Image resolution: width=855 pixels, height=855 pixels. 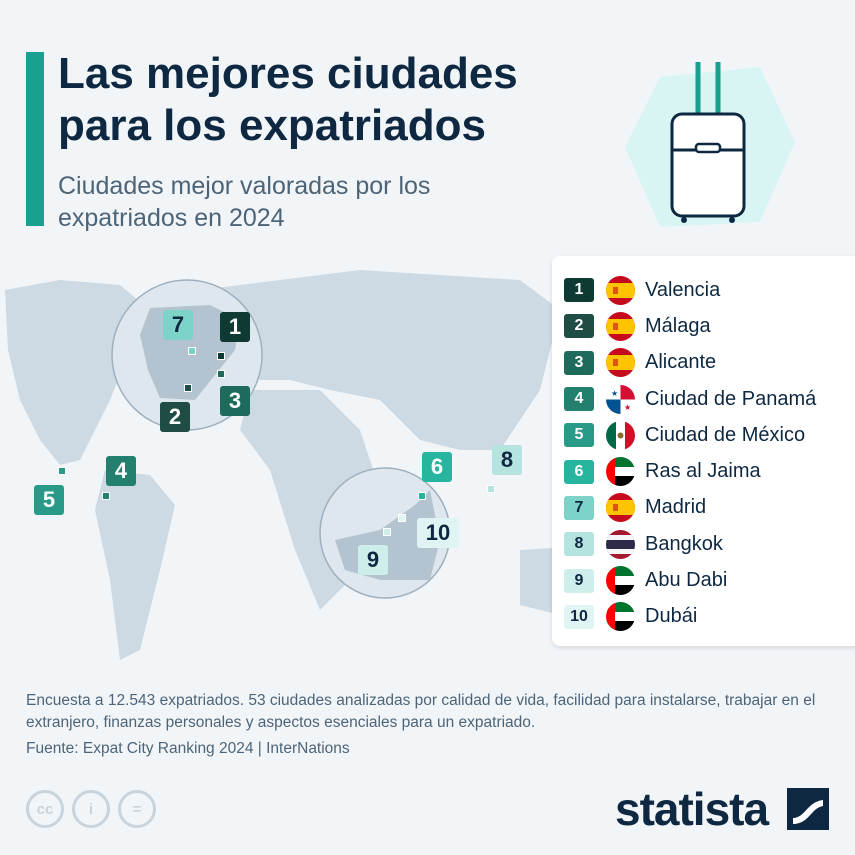 I want to click on panama-flag-icon: ★ ★, so click(x=620, y=399).